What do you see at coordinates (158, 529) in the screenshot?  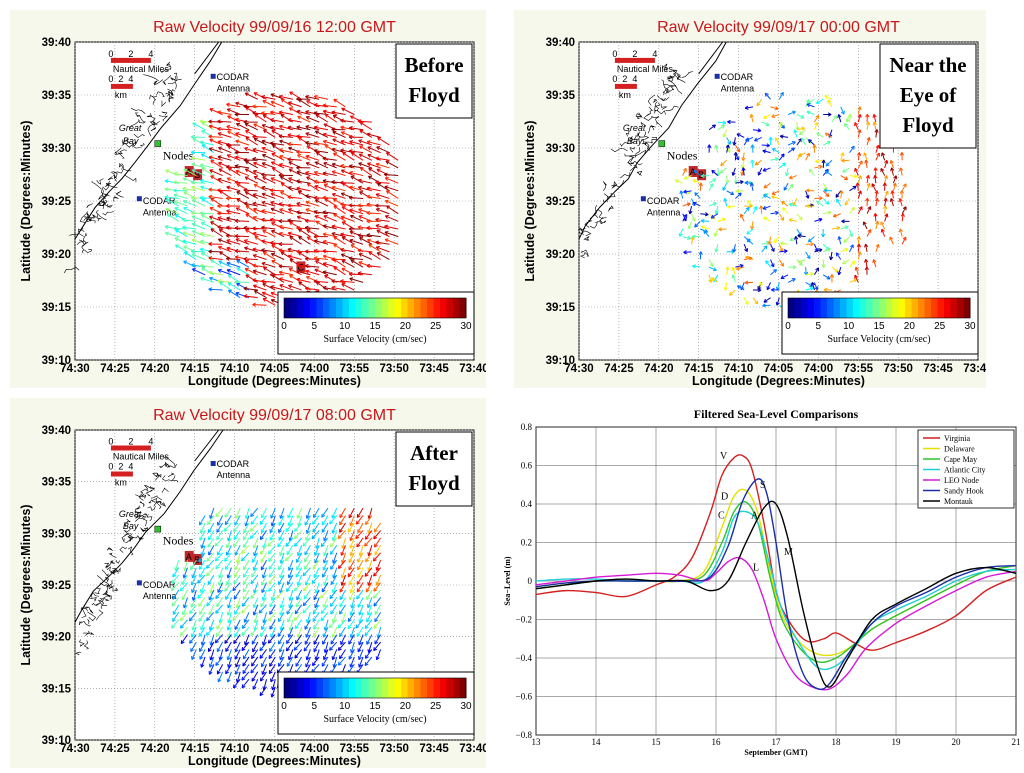 I see `great-bay-marker` at bounding box center [158, 529].